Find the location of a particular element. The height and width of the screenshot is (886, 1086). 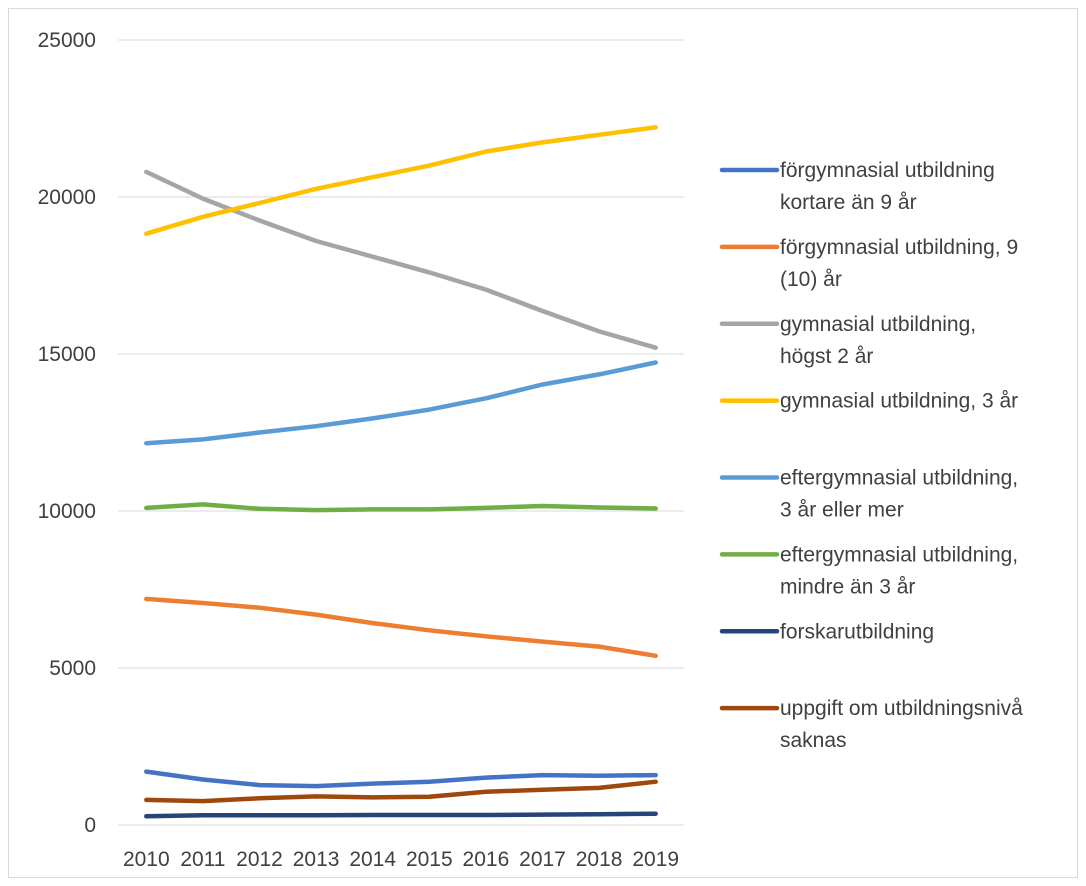

legend-label: mindre än 3 år is located at coordinates (847, 586).